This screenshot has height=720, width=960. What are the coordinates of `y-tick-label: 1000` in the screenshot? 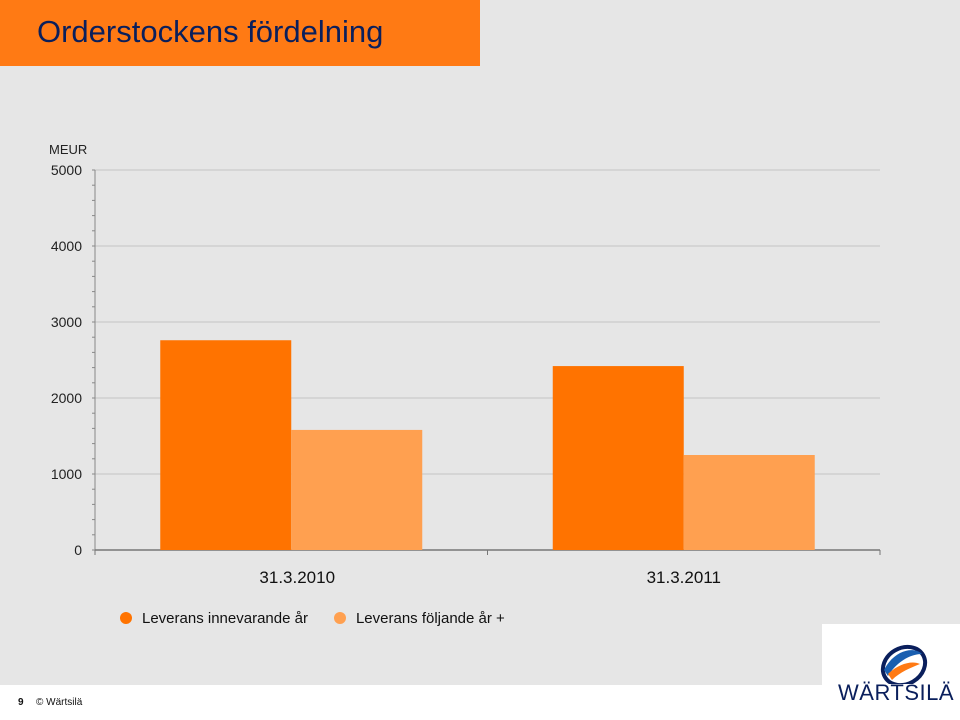 It's located at (66, 474).